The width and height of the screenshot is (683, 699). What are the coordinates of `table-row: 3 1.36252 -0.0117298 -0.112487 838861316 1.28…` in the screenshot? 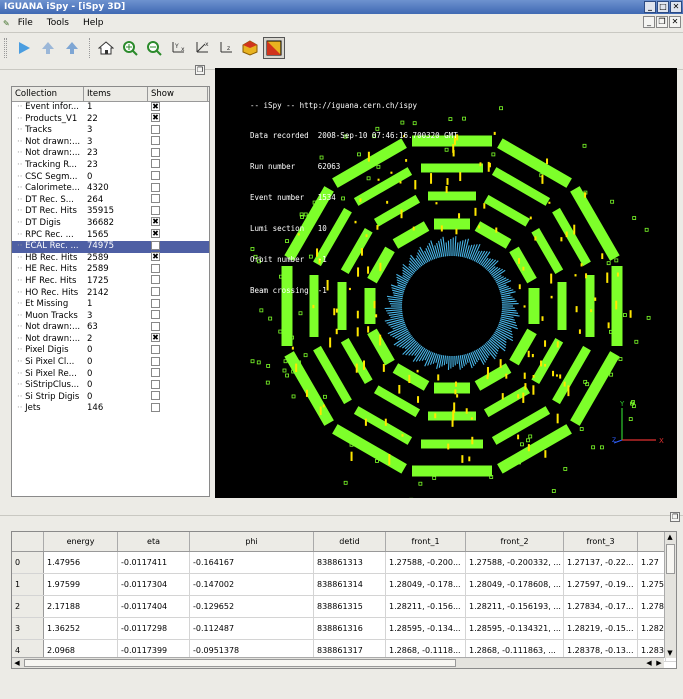 It's located at (344, 629).